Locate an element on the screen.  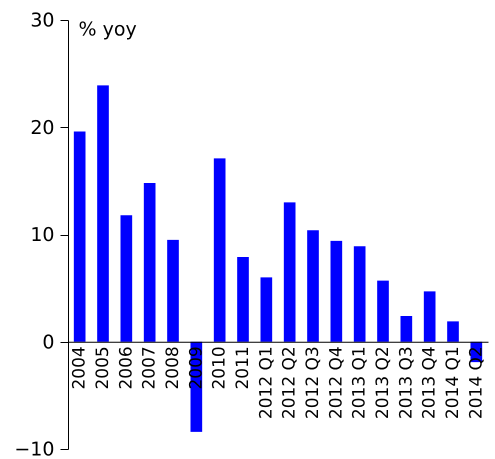
x-tick-label: 2006 is located at coordinates (126, 368).